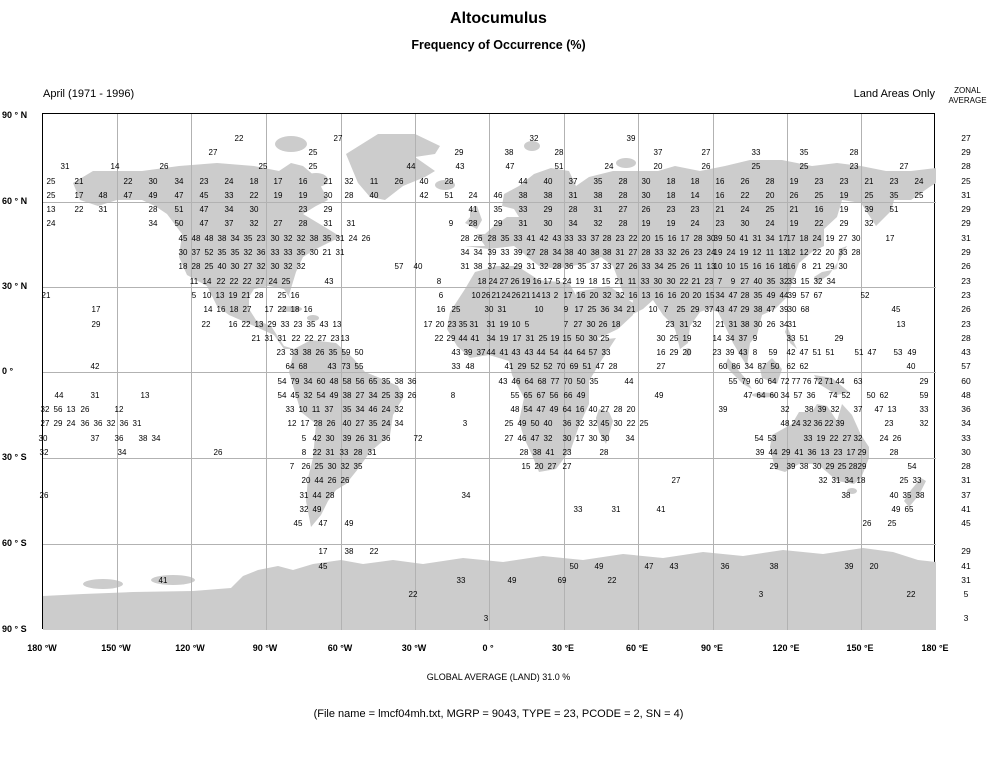 Image resolution: width=997 pixels, height=760 pixels. I want to click on zonal-average-value: 27, so click(966, 138).